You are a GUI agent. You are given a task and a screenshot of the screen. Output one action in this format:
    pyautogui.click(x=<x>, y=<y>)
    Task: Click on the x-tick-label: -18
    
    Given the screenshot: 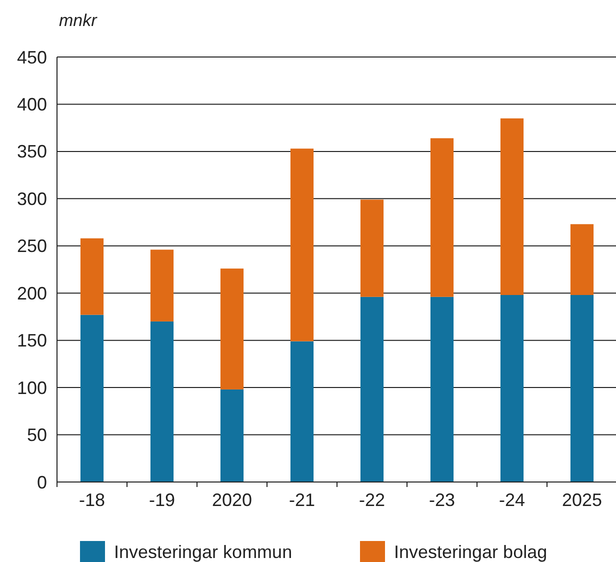 What is the action you would take?
    pyautogui.click(x=92, y=500)
    